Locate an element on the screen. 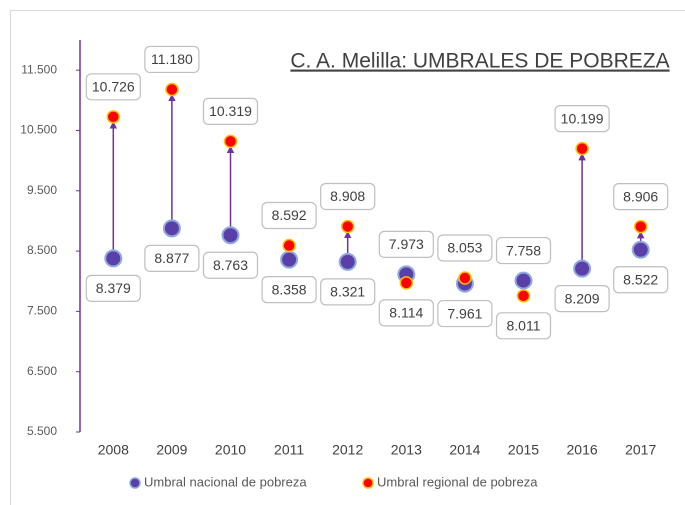 Image resolution: width=685 pixels, height=505 pixels. data-label: 8.877 is located at coordinates (171, 258).